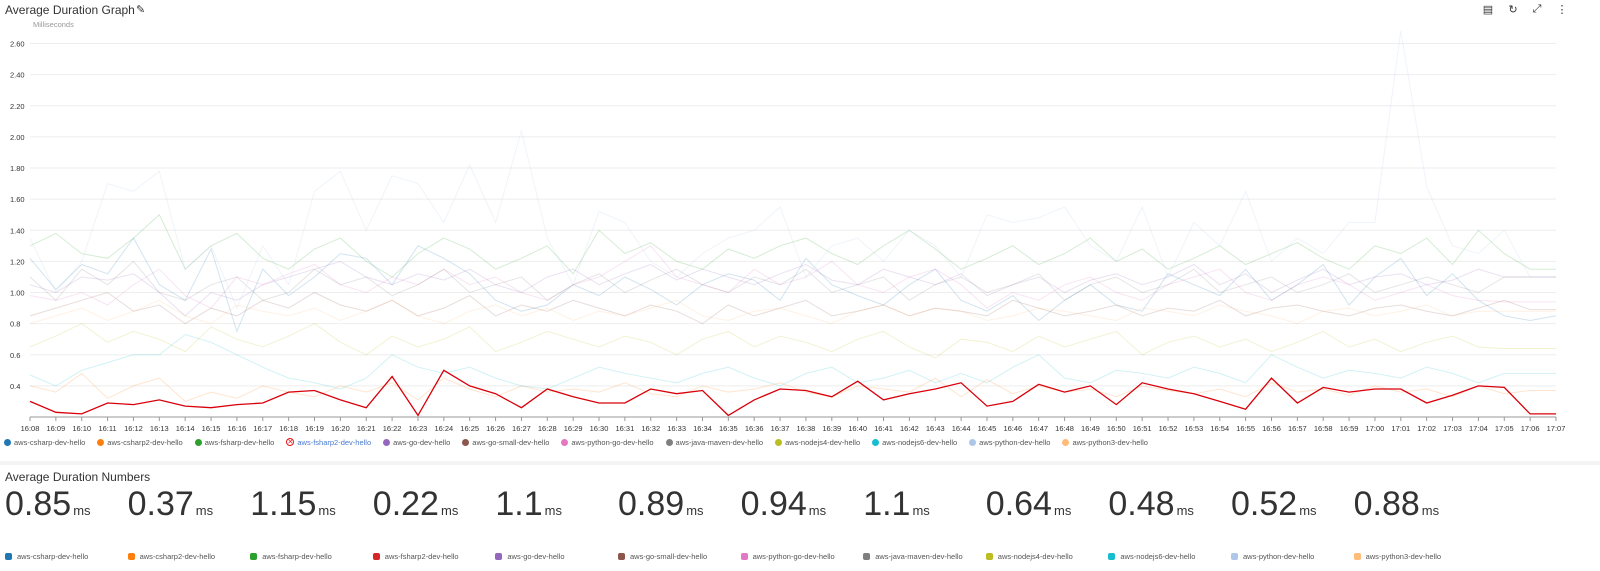 The image size is (1600, 571). What do you see at coordinates (290, 442) in the screenshot?
I see `hidden-series-icon: ✕` at bounding box center [290, 442].